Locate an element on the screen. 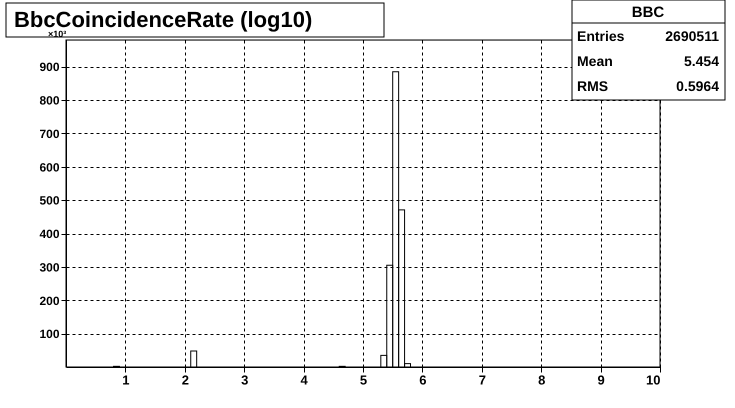  x-tick-label: 9 is located at coordinates (601, 380).